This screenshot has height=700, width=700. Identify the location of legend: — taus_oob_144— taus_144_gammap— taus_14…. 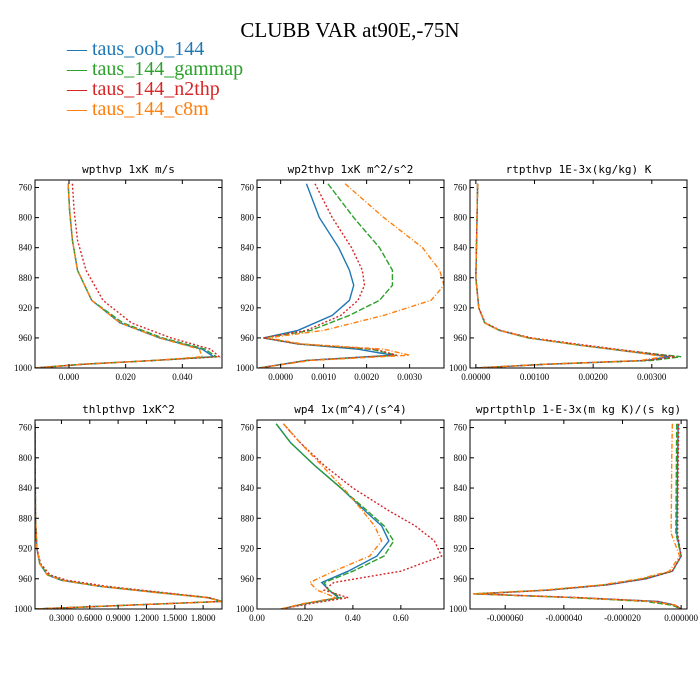
(154, 79).